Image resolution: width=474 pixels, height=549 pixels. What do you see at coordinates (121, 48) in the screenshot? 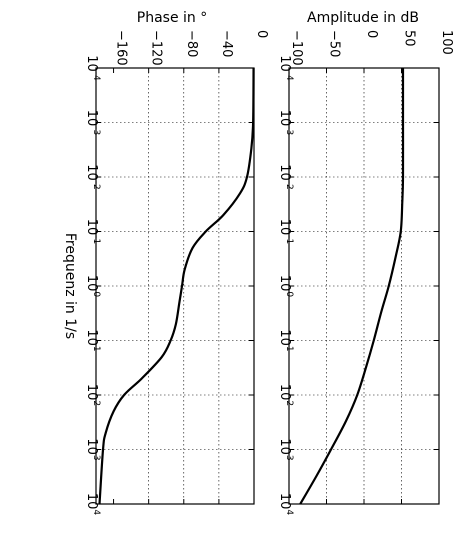
I see `value-tick-label: −160` at bounding box center [121, 48].